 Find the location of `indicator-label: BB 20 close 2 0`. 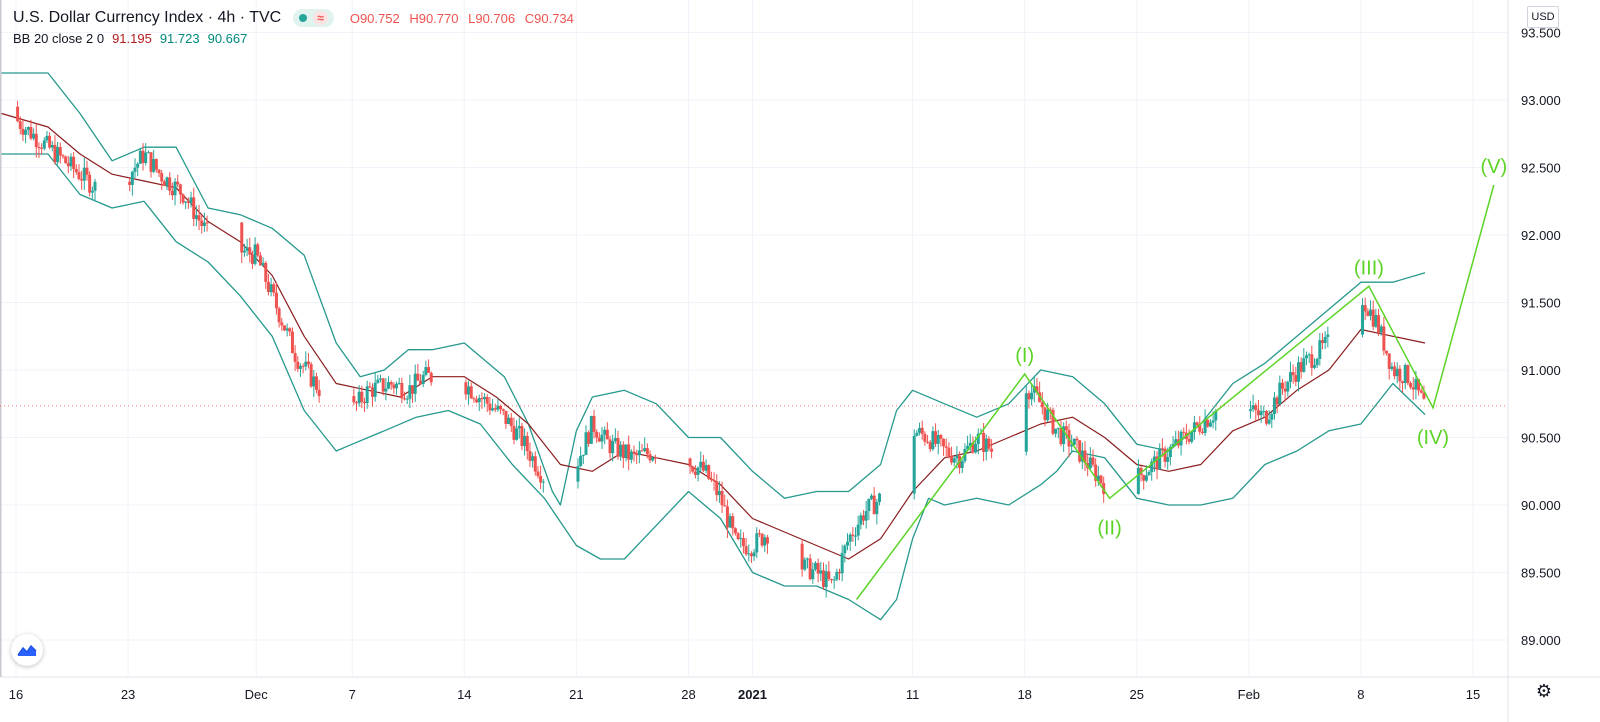

indicator-label: BB 20 close 2 0 is located at coordinates (59, 38).